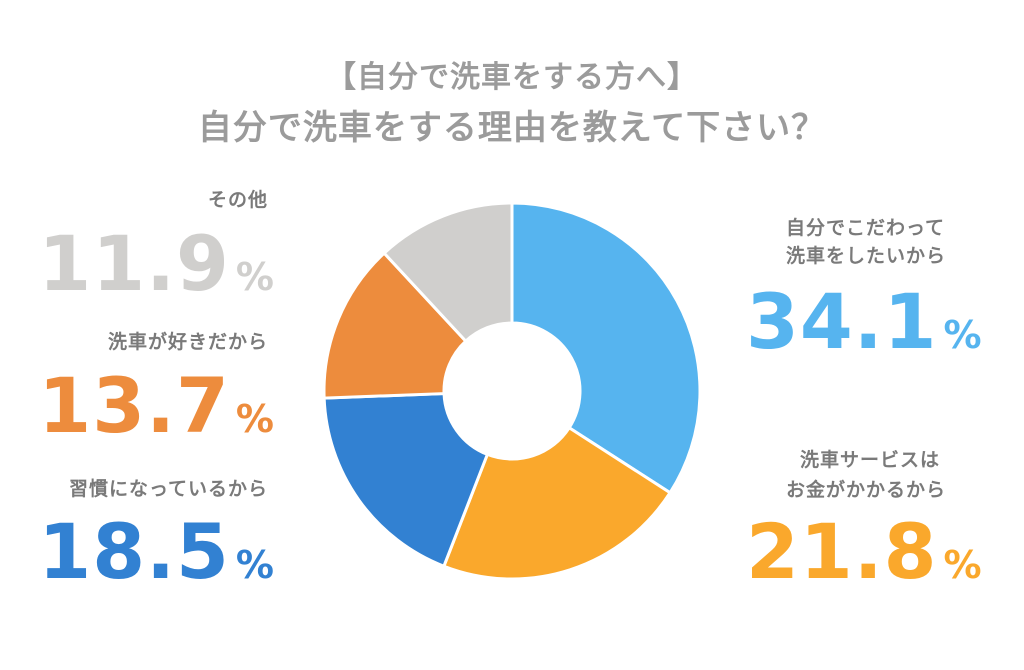 Image resolution: width=1024 pixels, height=670 pixels. What do you see at coordinates (237, 200) in the screenshot?
I see `label-other: その他` at bounding box center [237, 200].